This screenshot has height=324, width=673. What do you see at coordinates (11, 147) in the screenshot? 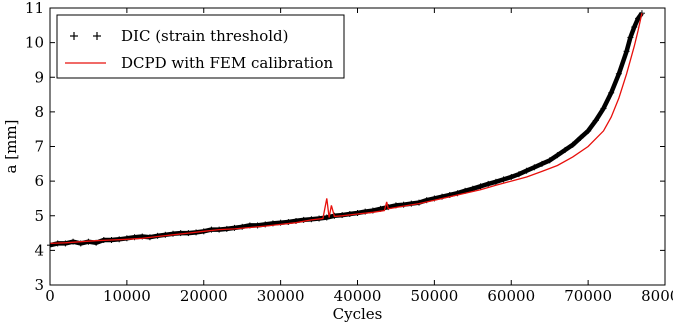
I see `y-axis-label: a [mm]` at bounding box center [11, 147].